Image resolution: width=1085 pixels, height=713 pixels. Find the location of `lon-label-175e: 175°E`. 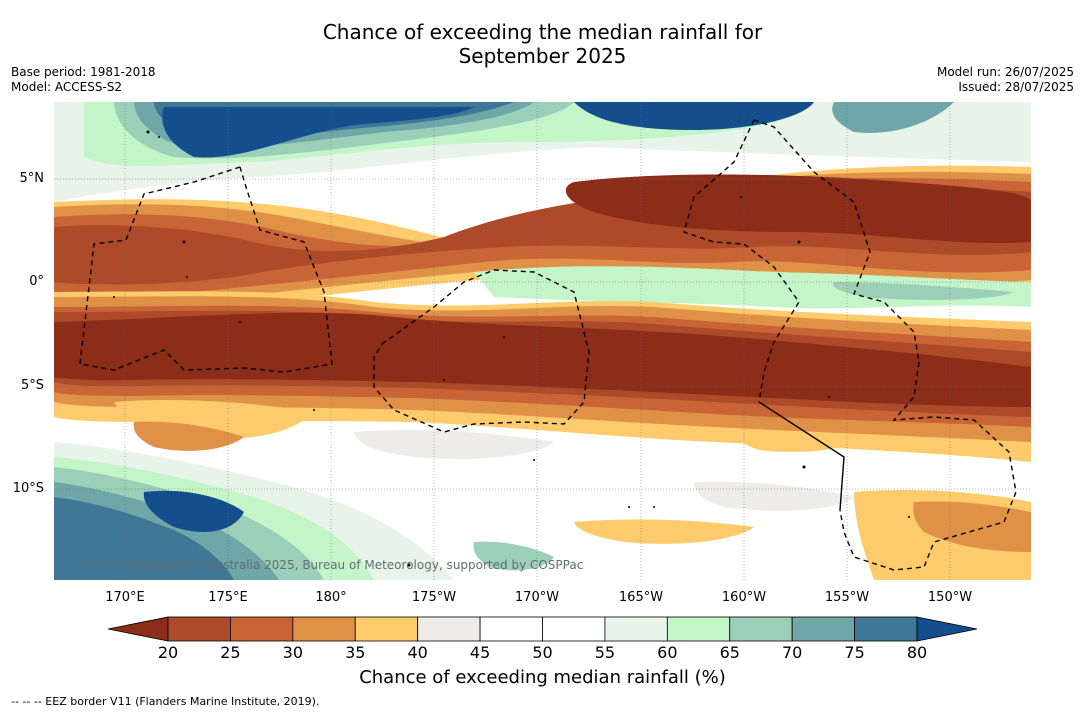

lon-label-175e: 175°E is located at coordinates (228, 597).